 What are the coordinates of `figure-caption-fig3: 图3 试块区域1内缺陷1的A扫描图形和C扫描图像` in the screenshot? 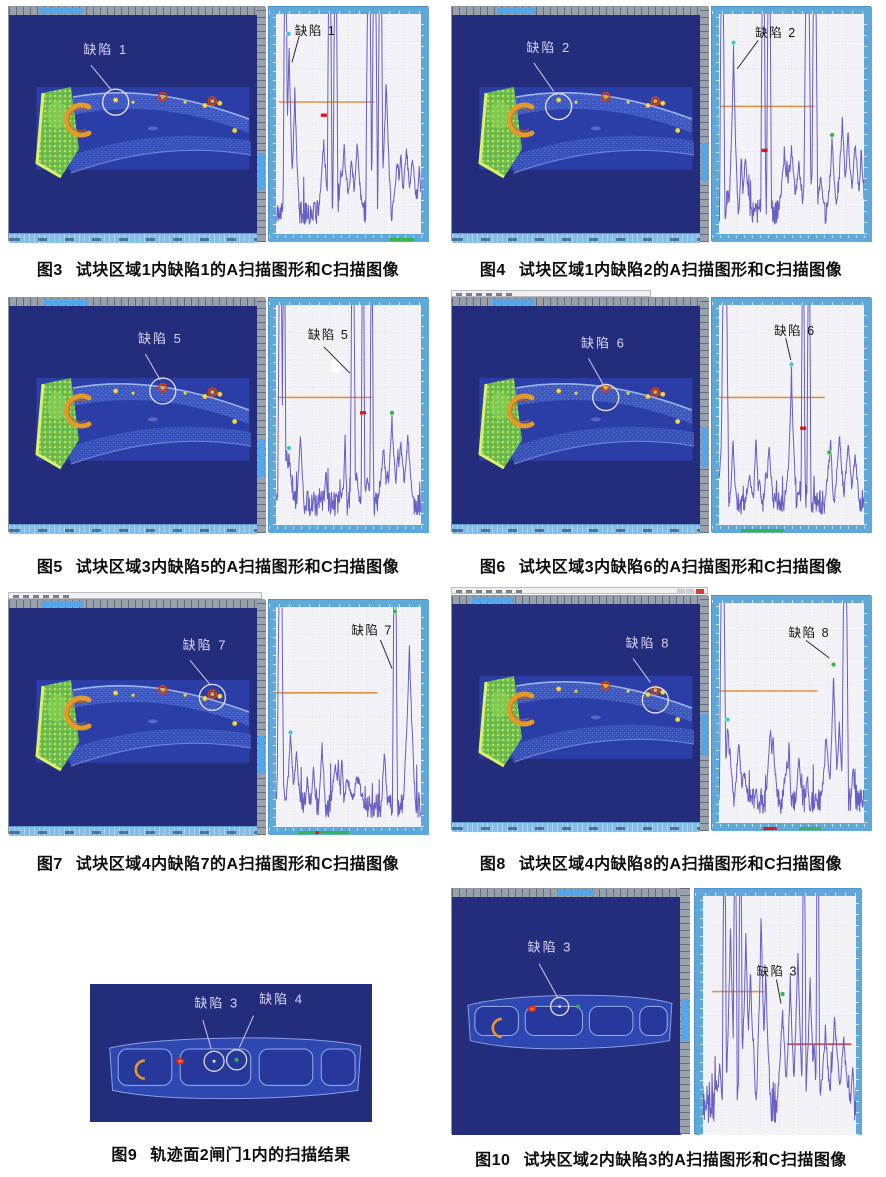 It's located at (218, 268).